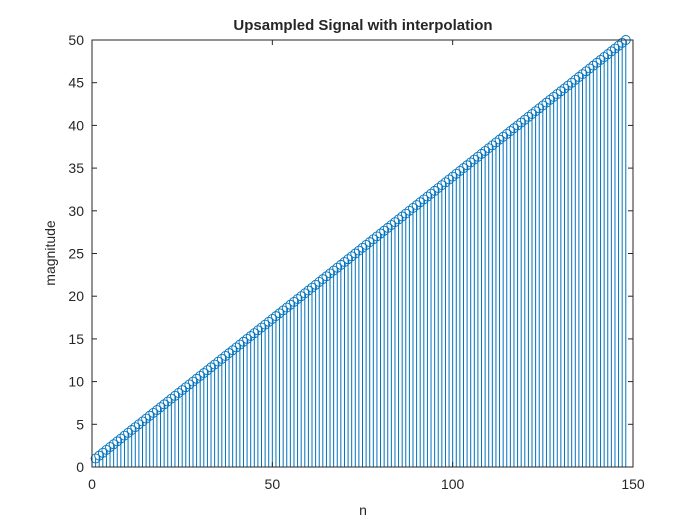 This screenshot has width=700, height=530. What do you see at coordinates (453, 484) in the screenshot?
I see `x-tick-label: 100` at bounding box center [453, 484].